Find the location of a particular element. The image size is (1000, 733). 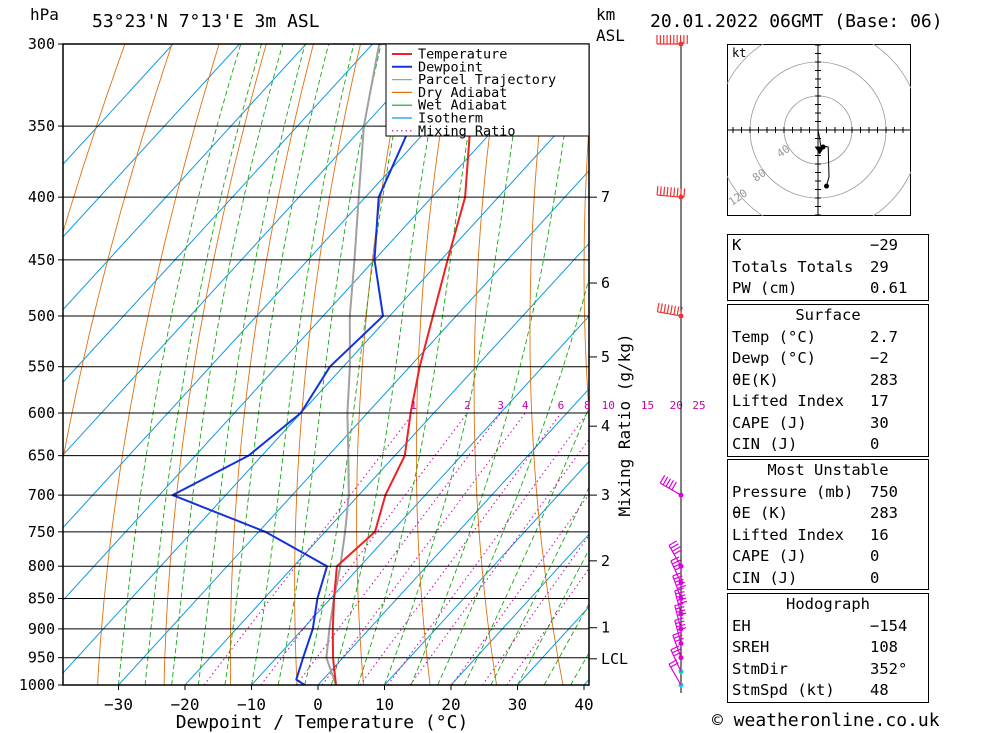

height-tick-label: 2 is located at coordinates (605, 561).